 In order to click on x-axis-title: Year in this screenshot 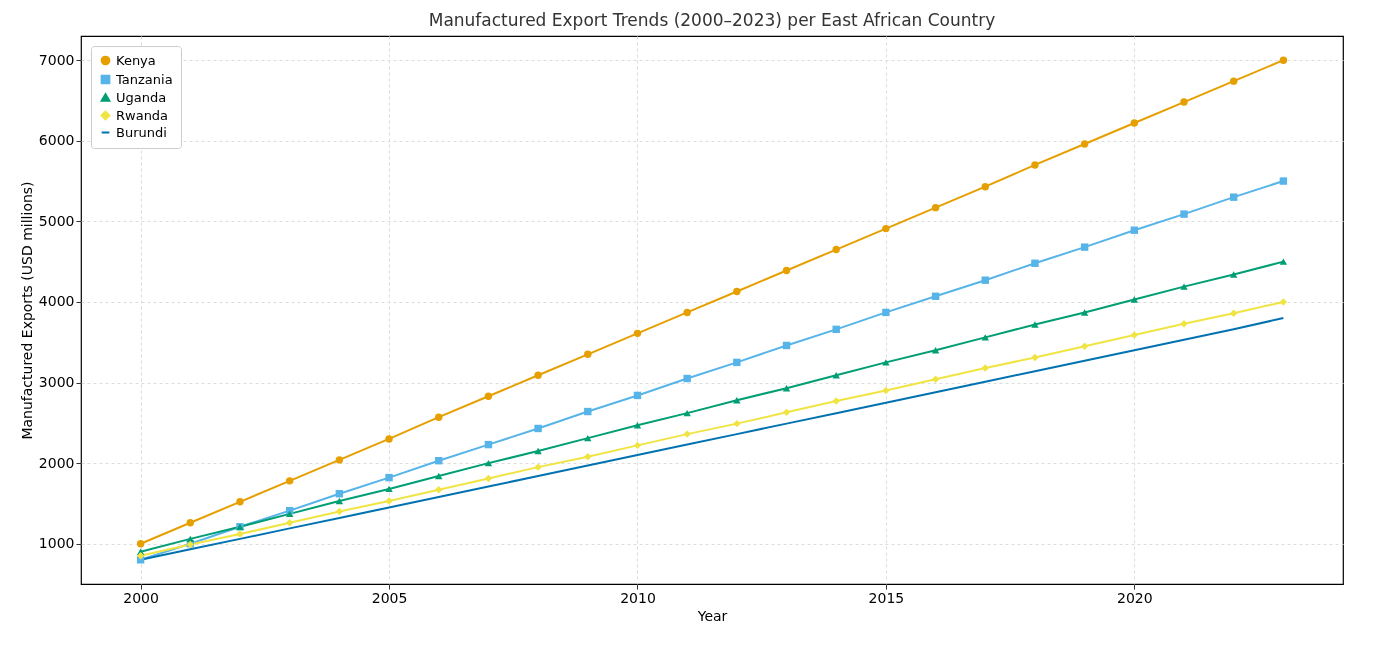, I will do `click(712, 615)`.